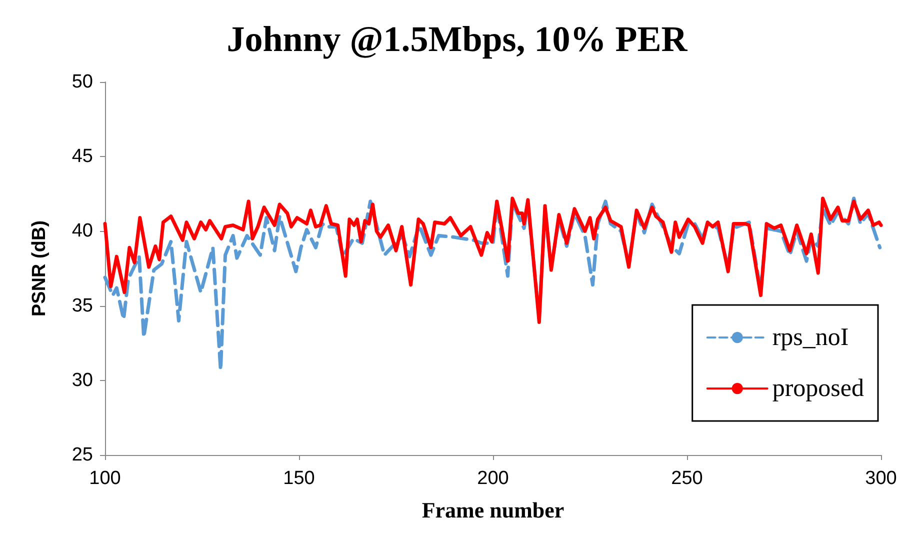 Image resolution: width=914 pixels, height=551 pixels. Describe the element at coordinates (299, 478) in the screenshot. I see `x-tick-label: 150` at that location.